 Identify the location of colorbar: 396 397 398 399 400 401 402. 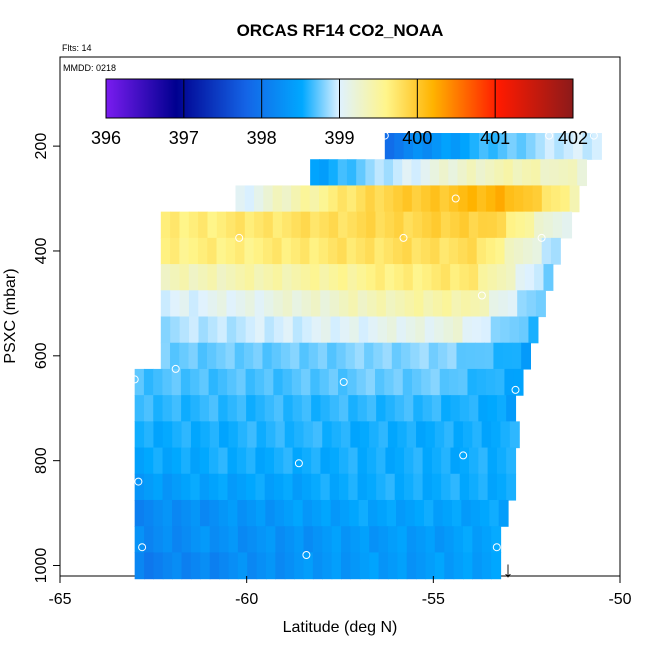
(339, 113).